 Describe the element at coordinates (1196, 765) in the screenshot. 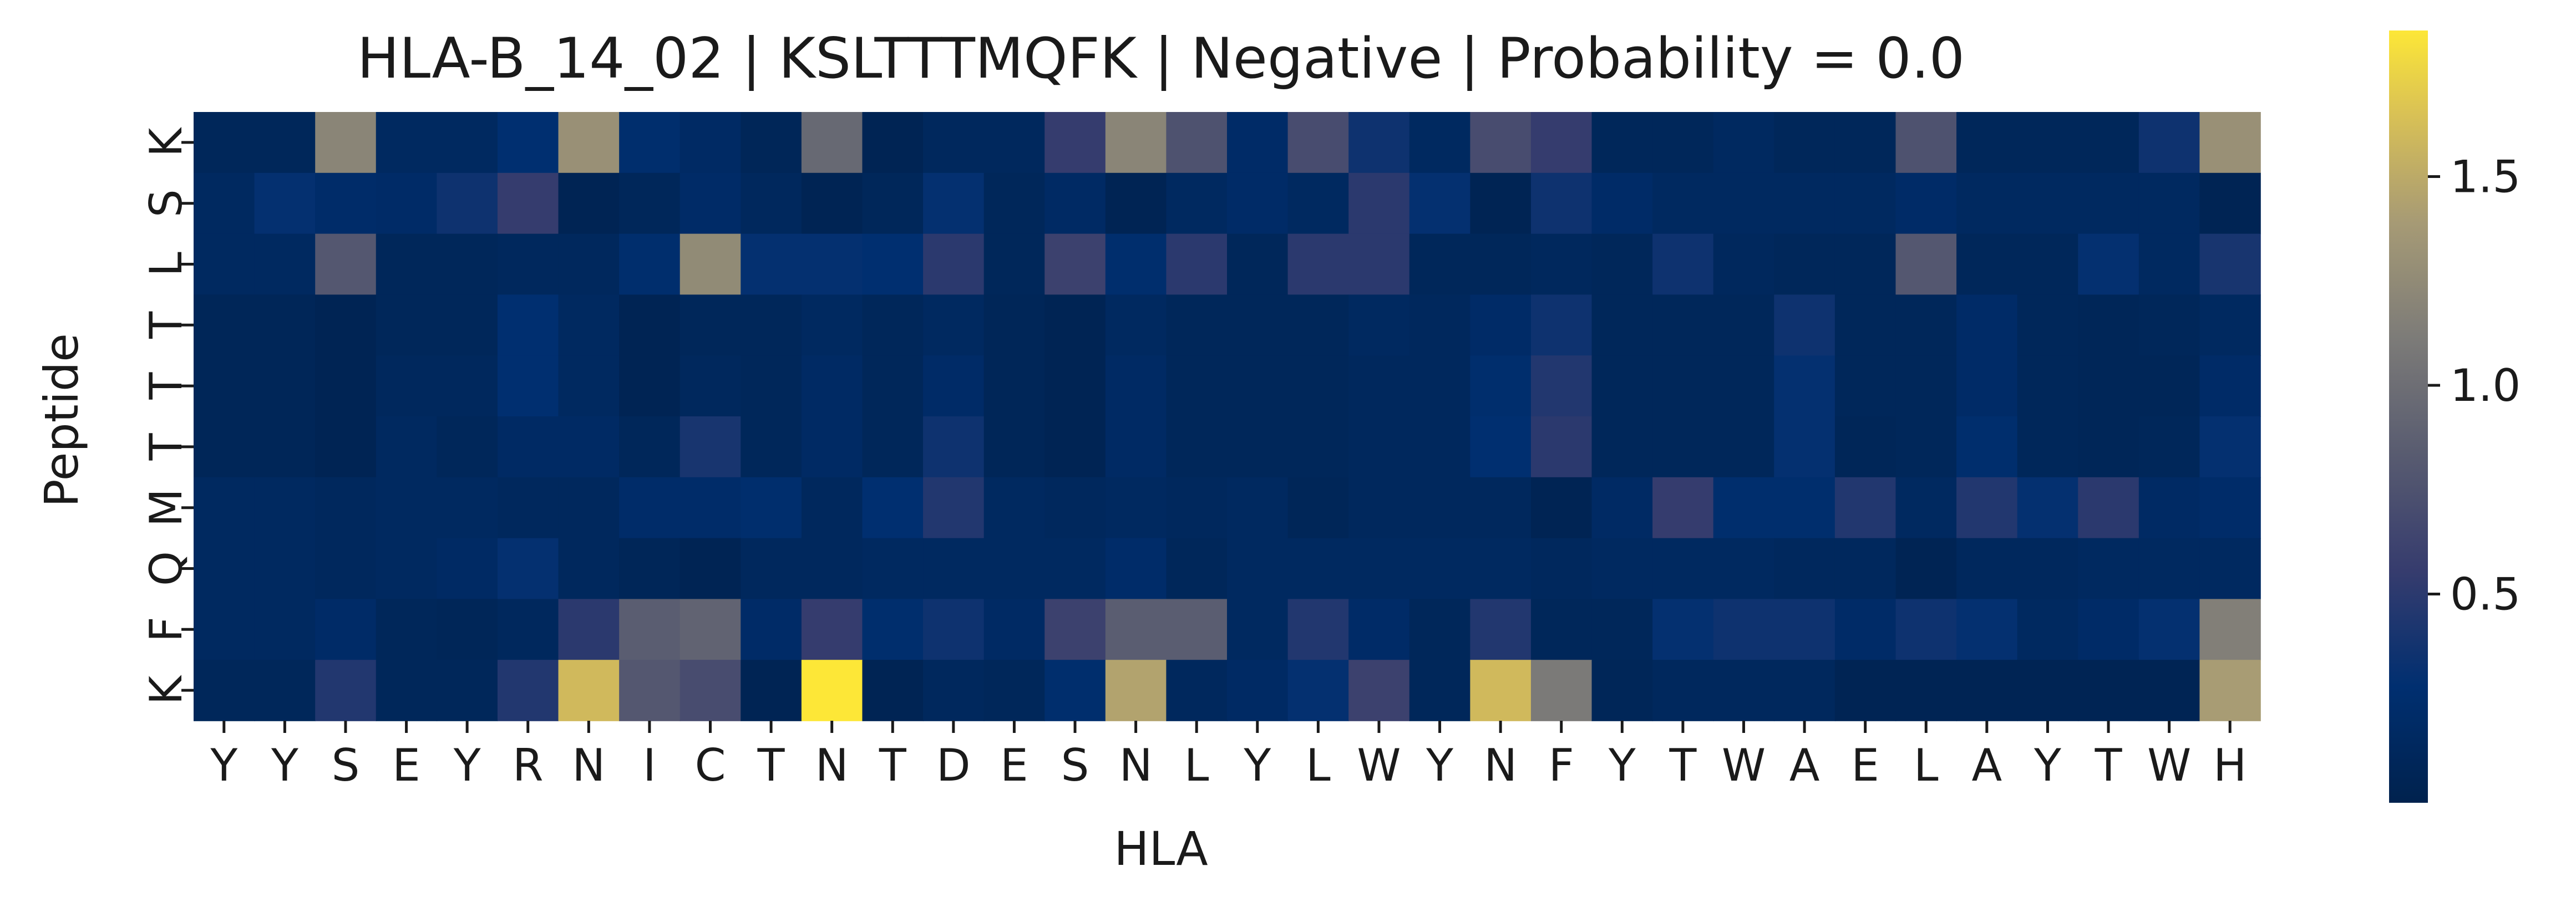

I see `x-tick-label: L` at that location.